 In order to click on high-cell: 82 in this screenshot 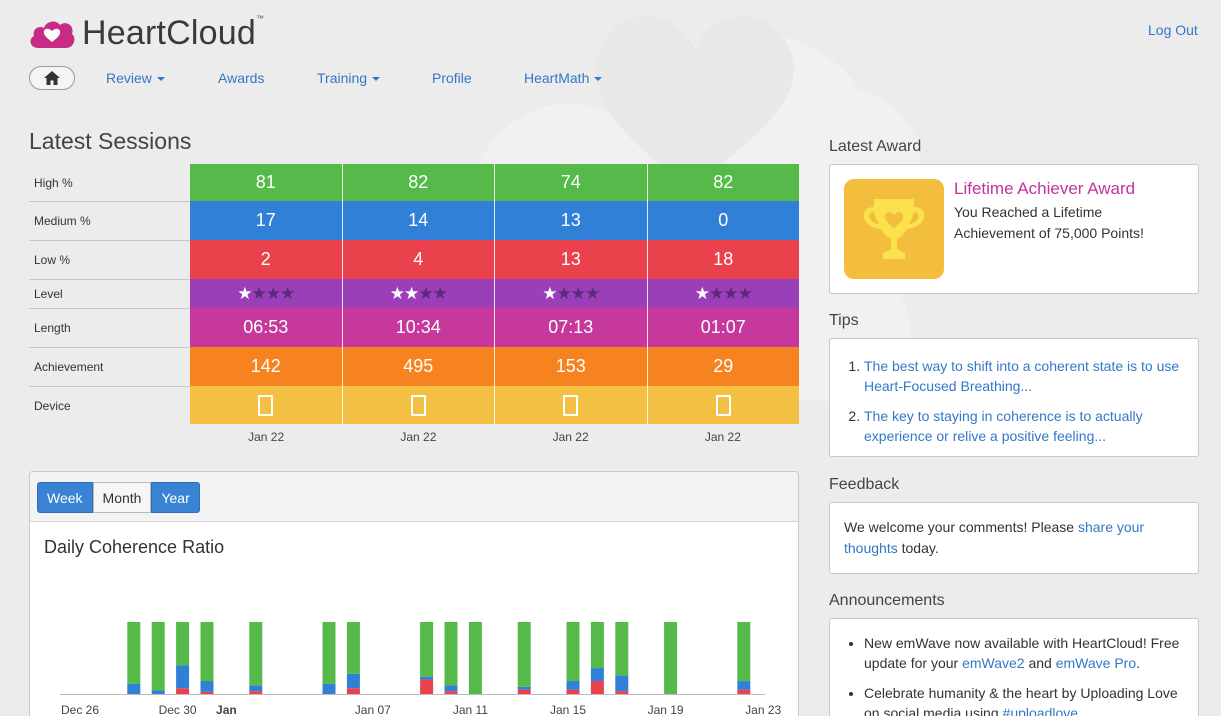, I will do `click(418, 182)`.